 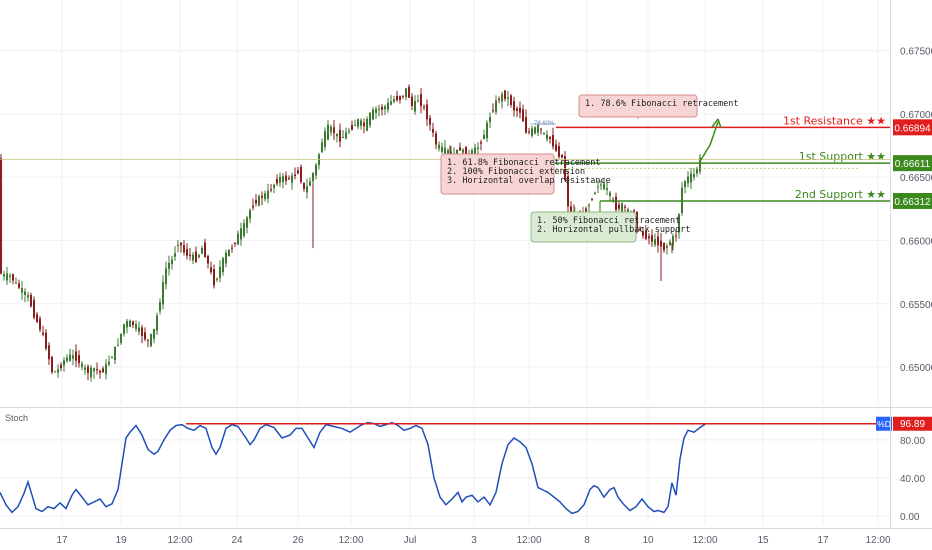 What do you see at coordinates (237, 540) in the screenshot?
I see `time-tick-label: 24` at bounding box center [237, 540].